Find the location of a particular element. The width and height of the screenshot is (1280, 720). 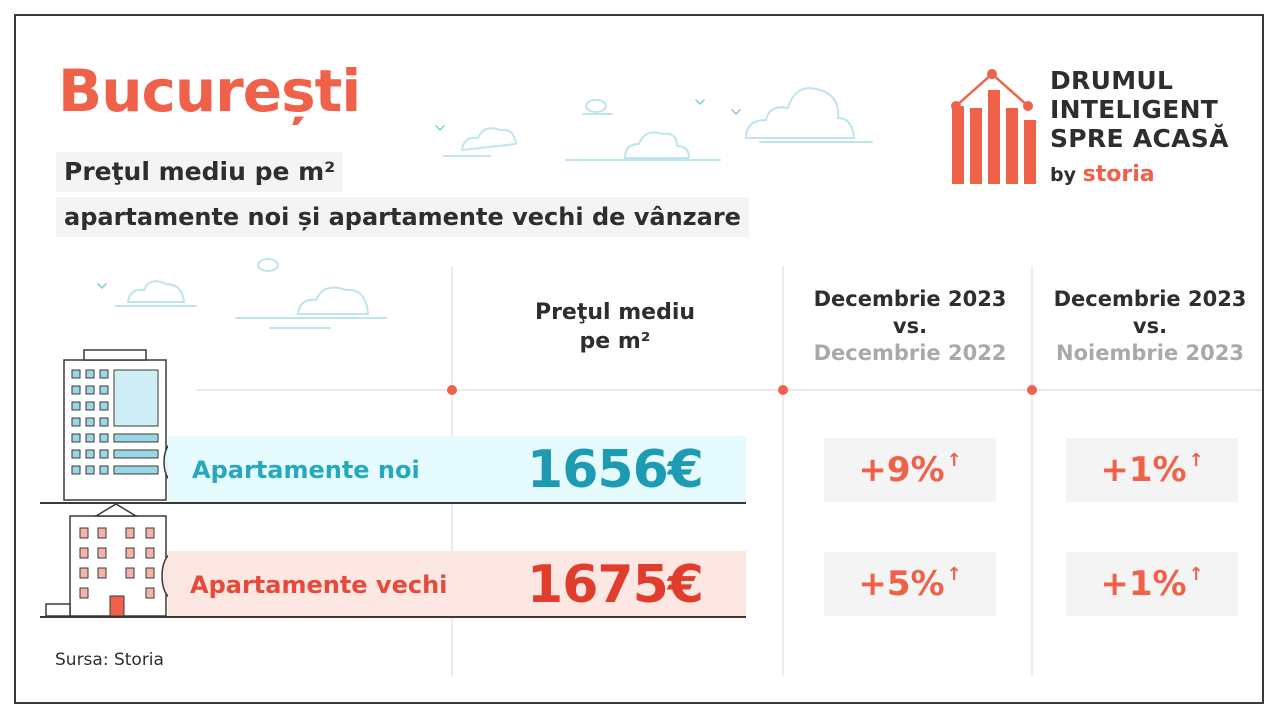

page-title: București is located at coordinates (209, 91).